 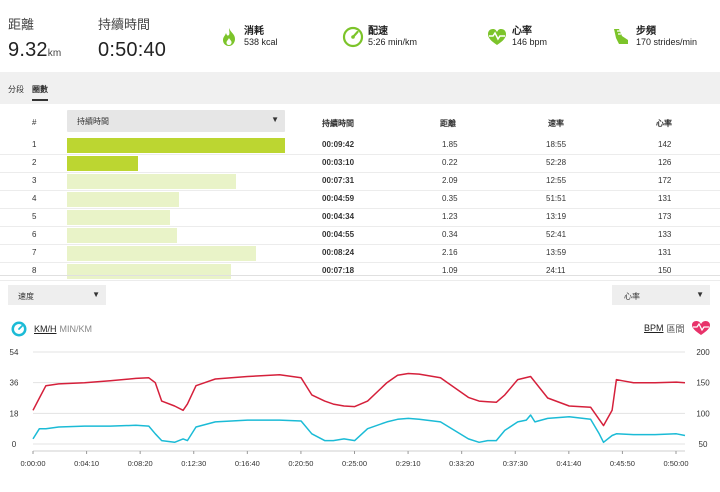 I want to click on lap-distance: 0.22, so click(x=450, y=162).